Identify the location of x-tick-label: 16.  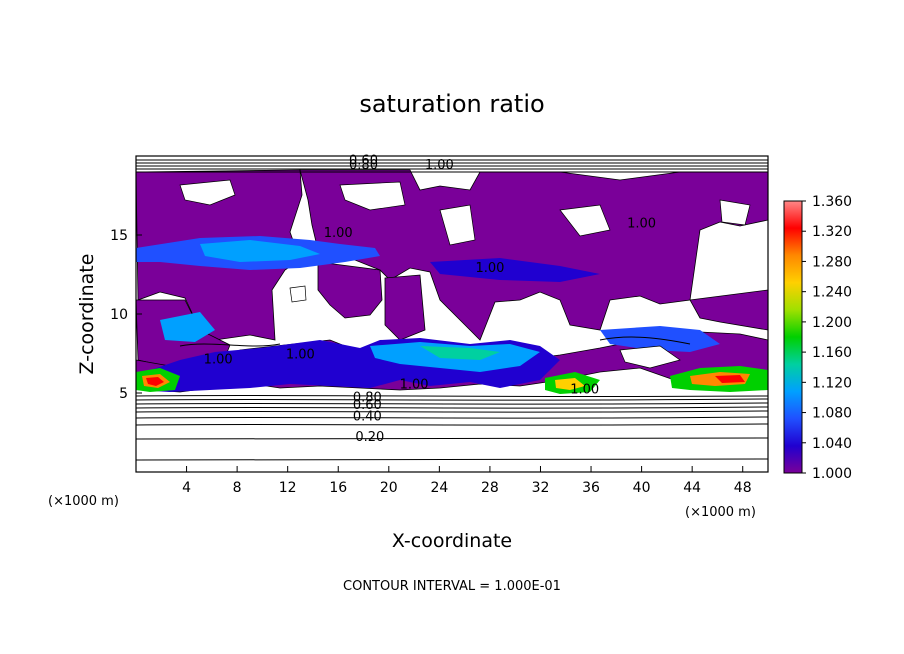
(338, 488).